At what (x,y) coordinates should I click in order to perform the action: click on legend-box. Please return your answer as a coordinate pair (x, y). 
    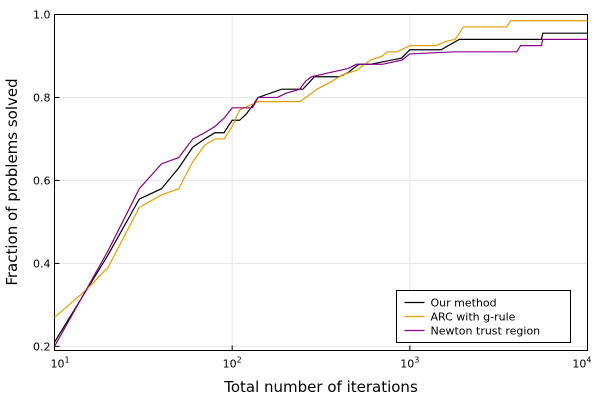
    Looking at the image, I should click on (483, 316).